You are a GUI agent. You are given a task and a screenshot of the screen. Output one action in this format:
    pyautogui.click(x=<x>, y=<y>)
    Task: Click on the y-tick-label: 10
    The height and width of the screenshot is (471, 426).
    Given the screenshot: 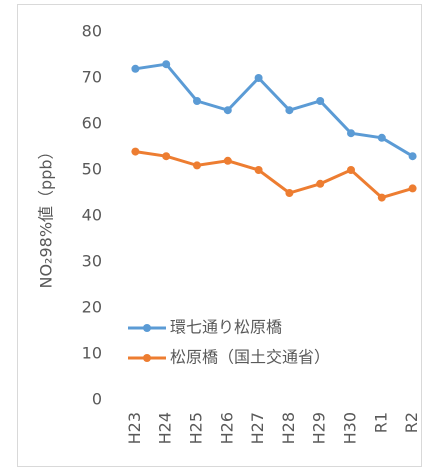 What is the action you would take?
    pyautogui.click(x=92, y=353)
    